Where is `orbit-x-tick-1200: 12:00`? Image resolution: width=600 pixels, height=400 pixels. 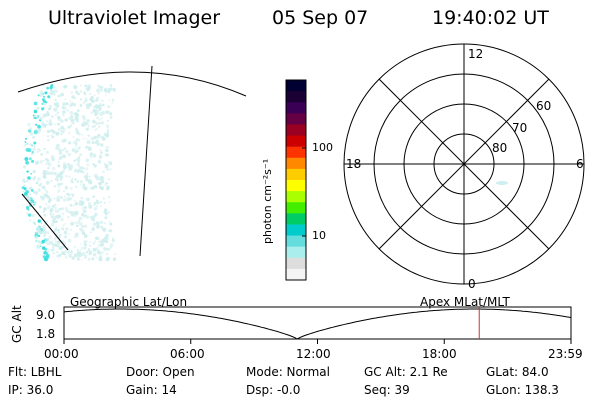 orbit-x-tick-1200: 12:00 is located at coordinates (313, 354).